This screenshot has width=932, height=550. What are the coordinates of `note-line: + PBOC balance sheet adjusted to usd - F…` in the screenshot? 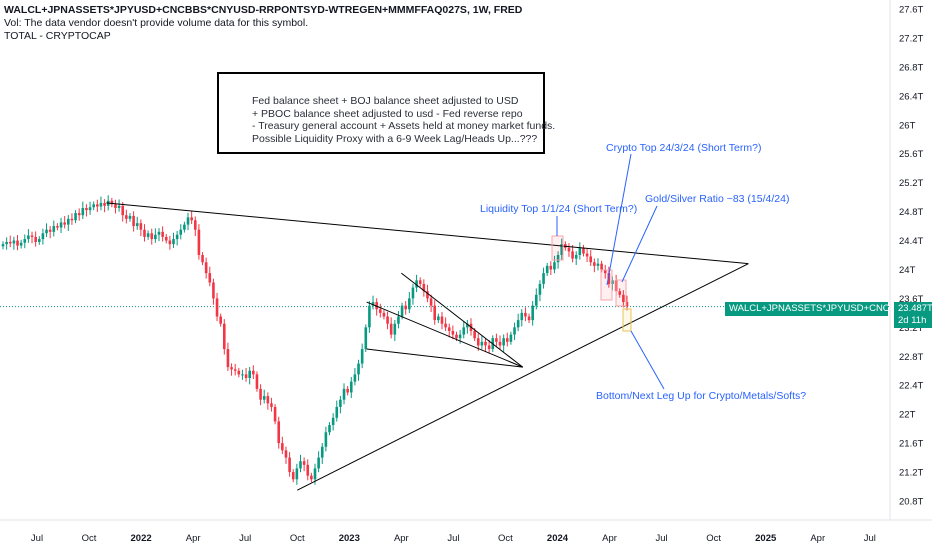 It's located at (387, 113).